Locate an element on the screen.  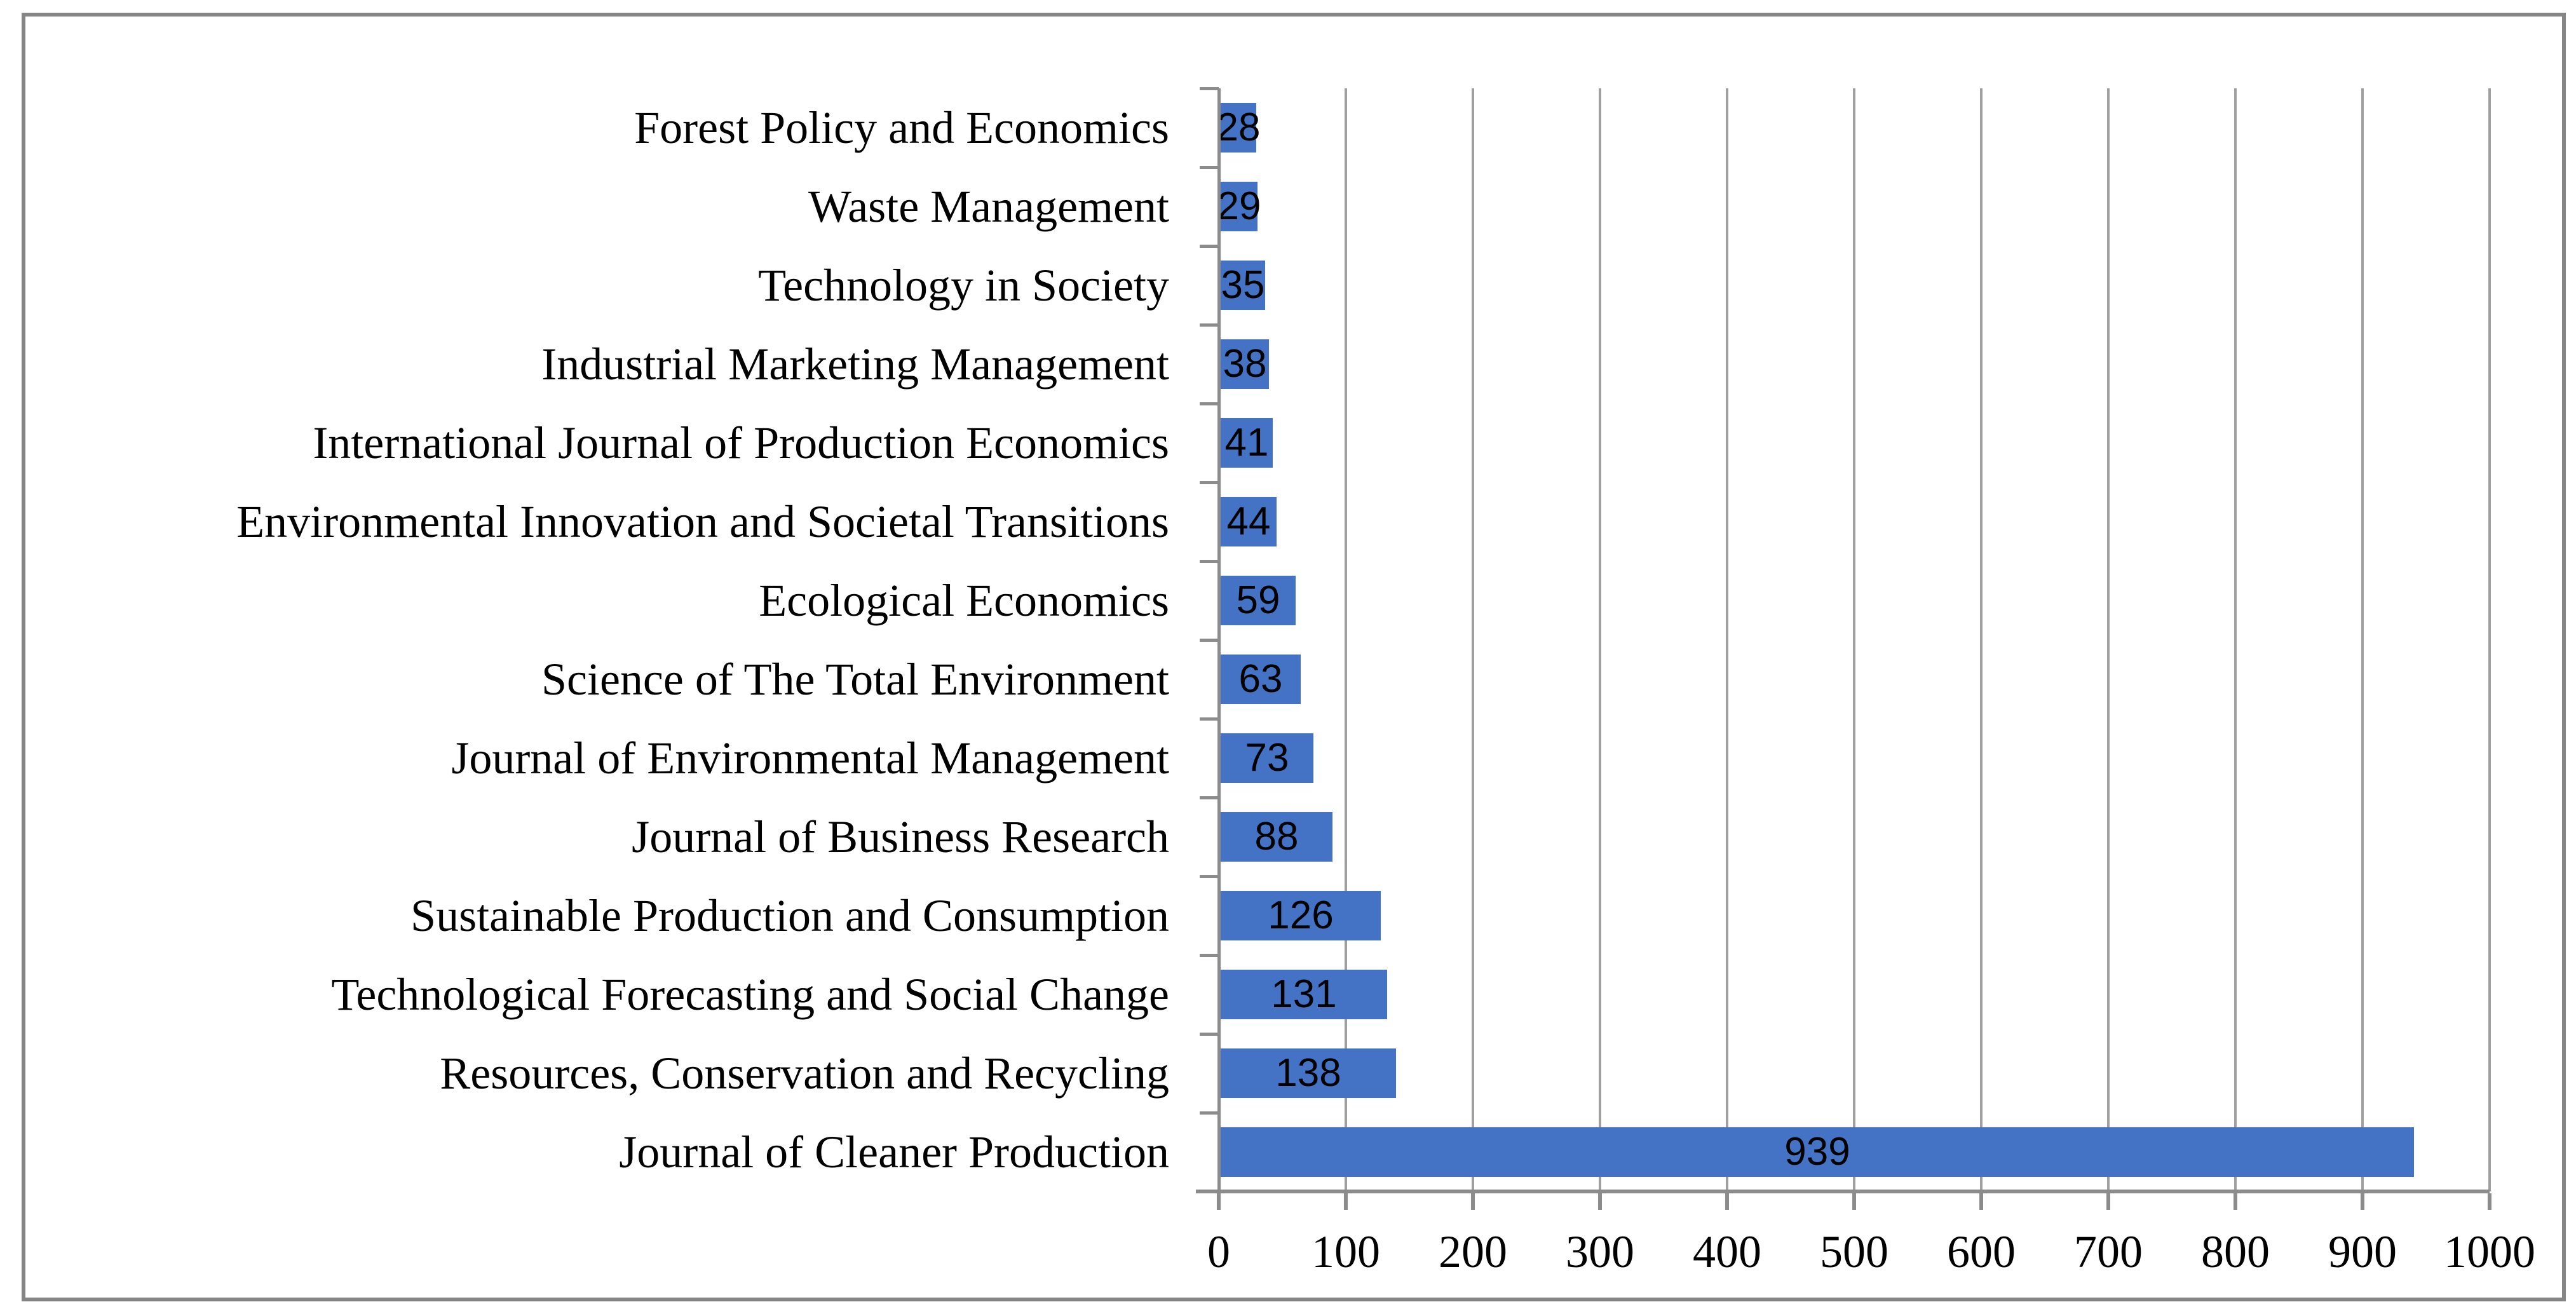
bar-value-label: 38 is located at coordinates (1245, 364).